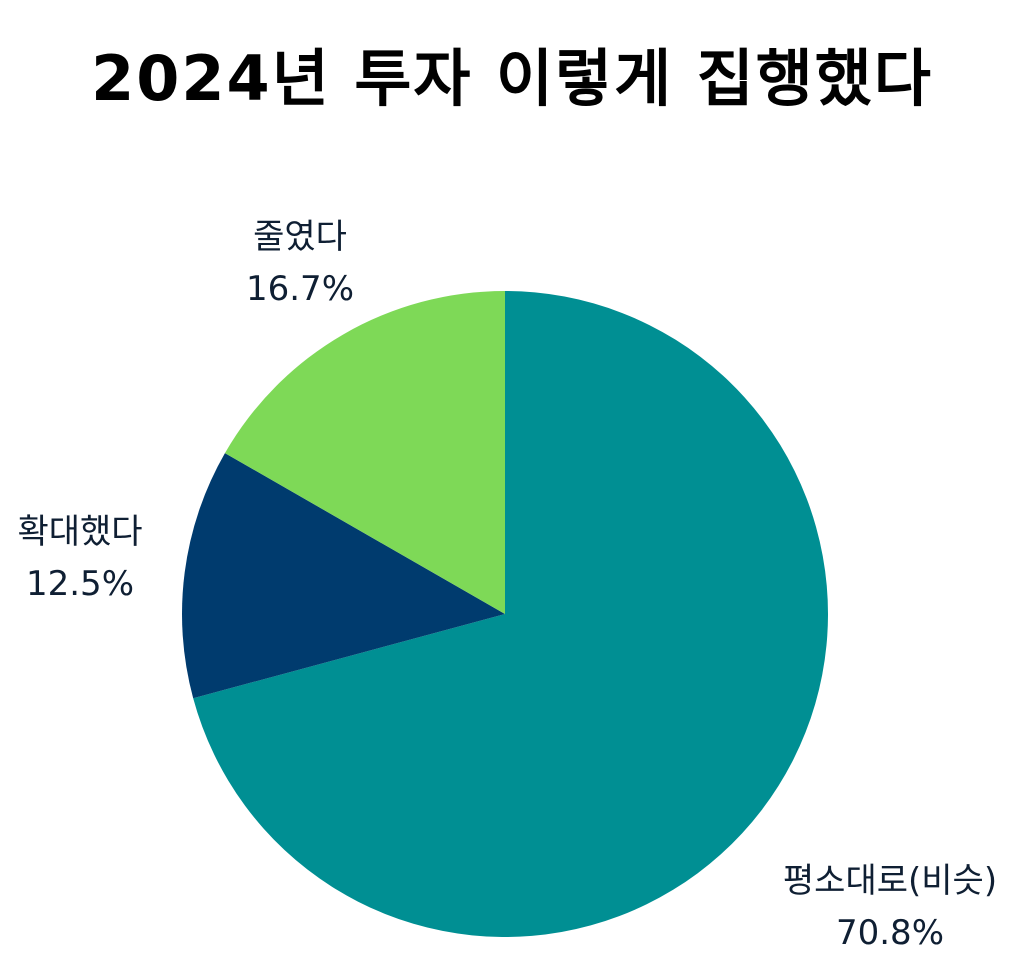 The image size is (1024, 959). What do you see at coordinates (512, 78) in the screenshot?
I see `chart-title: 2024년 투자 이렇게 집행했다` at bounding box center [512, 78].